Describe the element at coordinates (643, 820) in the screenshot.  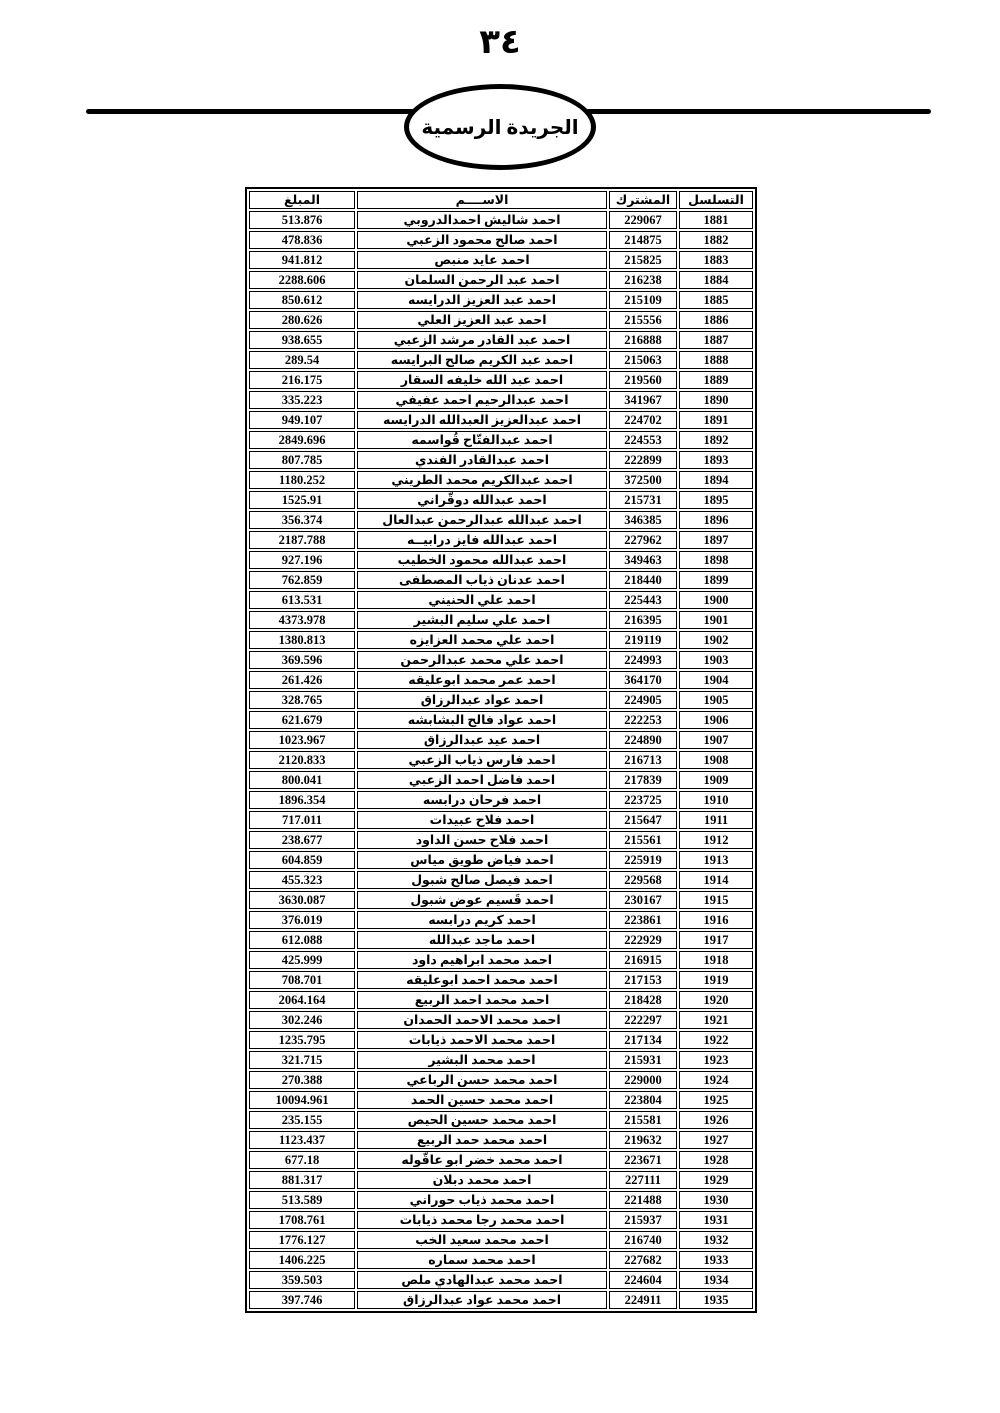
I see `subscriber-cell: 215647` at that location.